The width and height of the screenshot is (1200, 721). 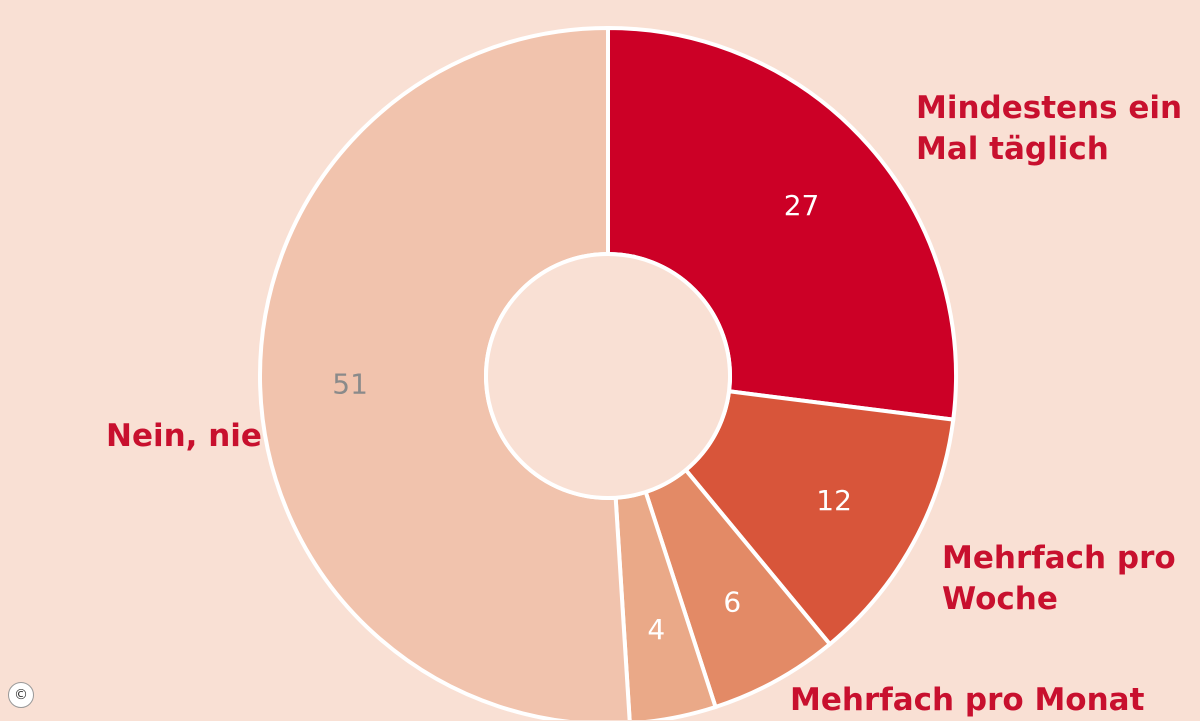 I want to click on label-line: Nein, nie, so click(x=184, y=436).